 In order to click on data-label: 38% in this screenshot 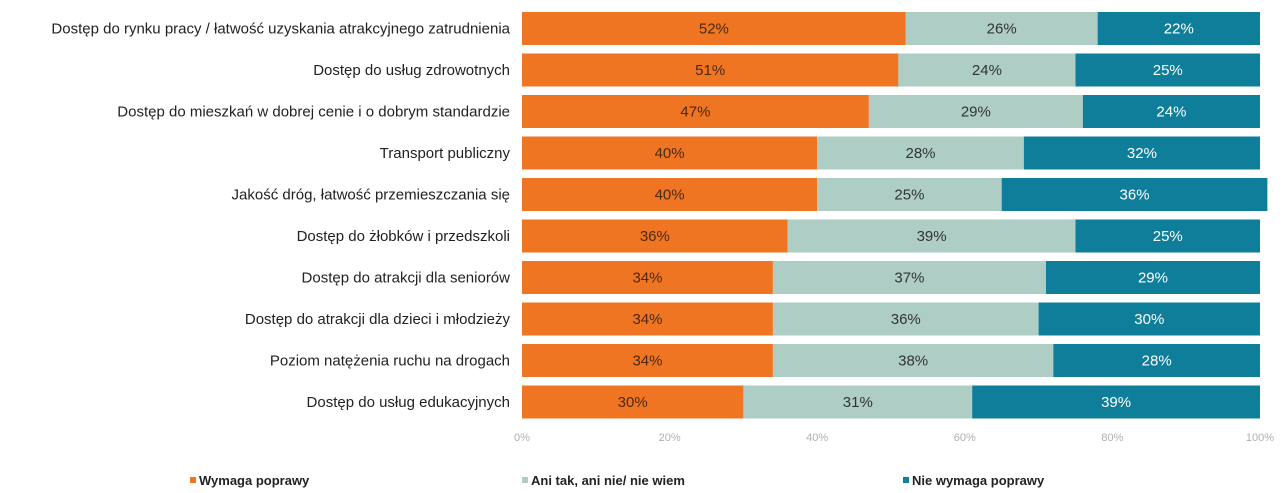, I will do `click(913, 361)`.